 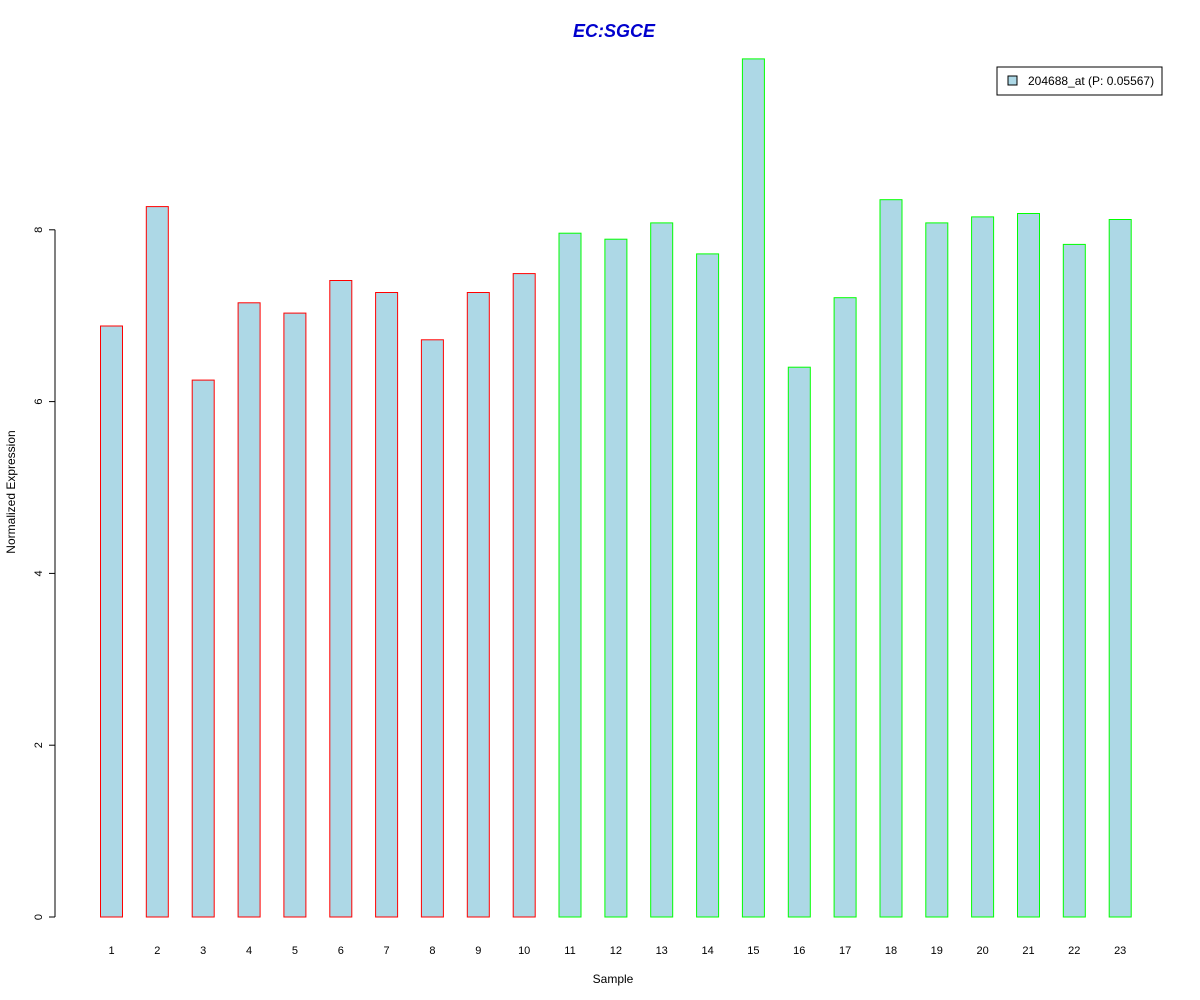 What do you see at coordinates (39, 745) in the screenshot?
I see `y-tick-label: 2` at bounding box center [39, 745].